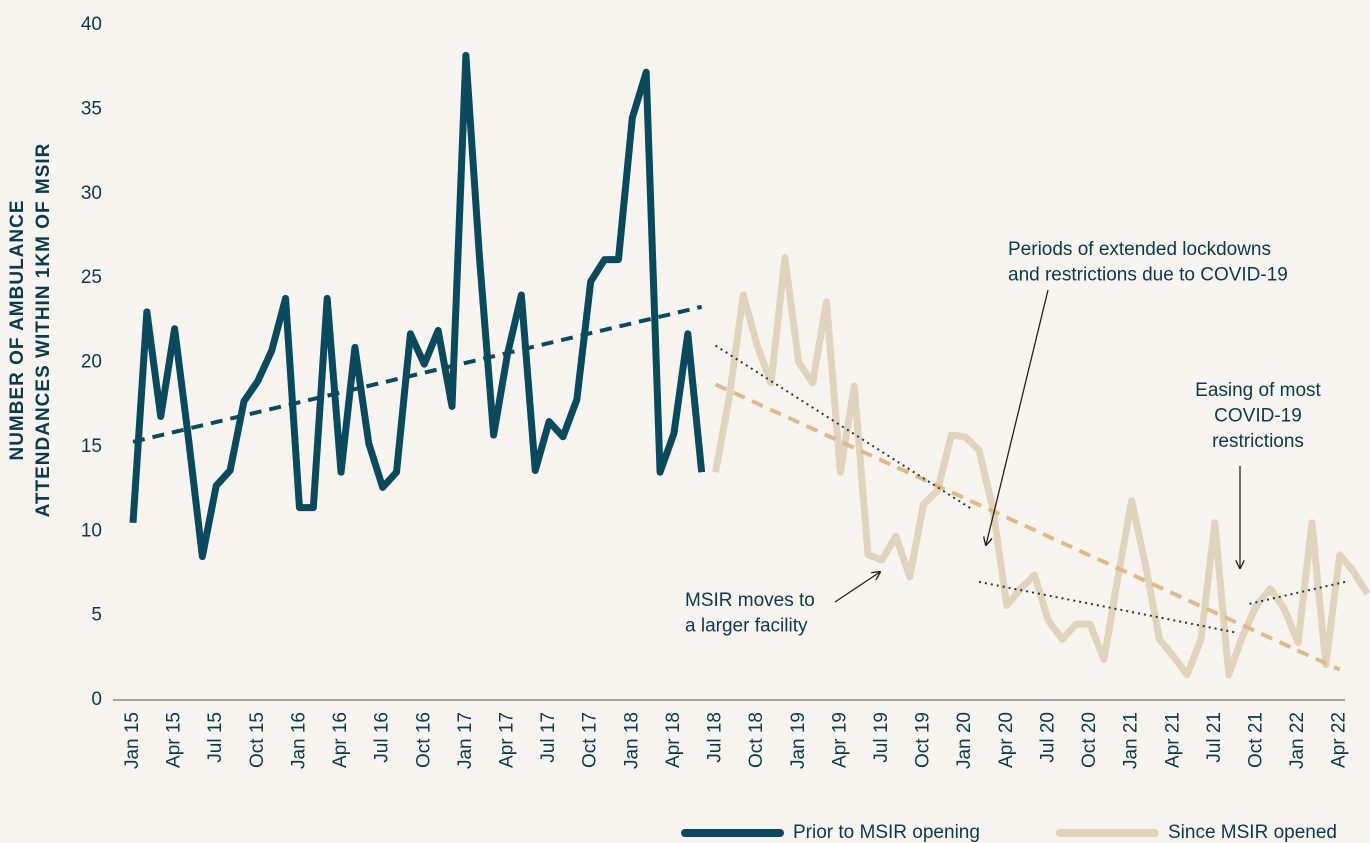  Describe the element at coordinates (91, 277) in the screenshot. I see `y-tick-label: 25` at that location.